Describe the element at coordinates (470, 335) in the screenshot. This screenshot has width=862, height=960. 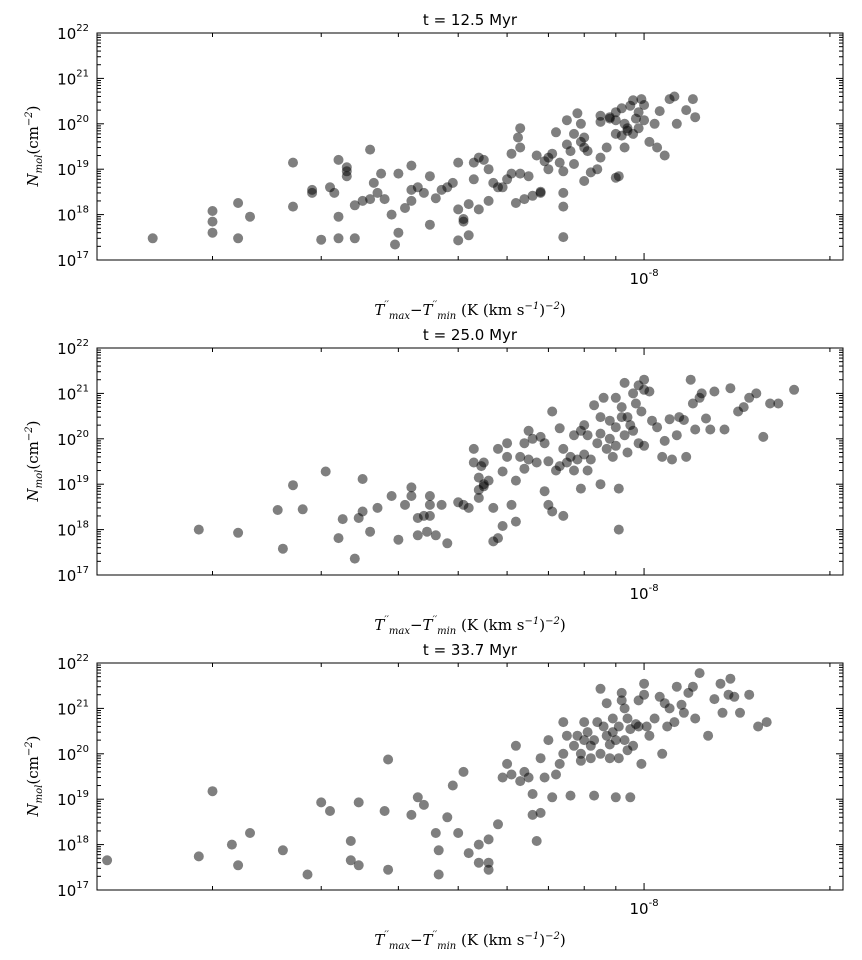
I see `panel-title: t = 25.0 Myr` at that location.